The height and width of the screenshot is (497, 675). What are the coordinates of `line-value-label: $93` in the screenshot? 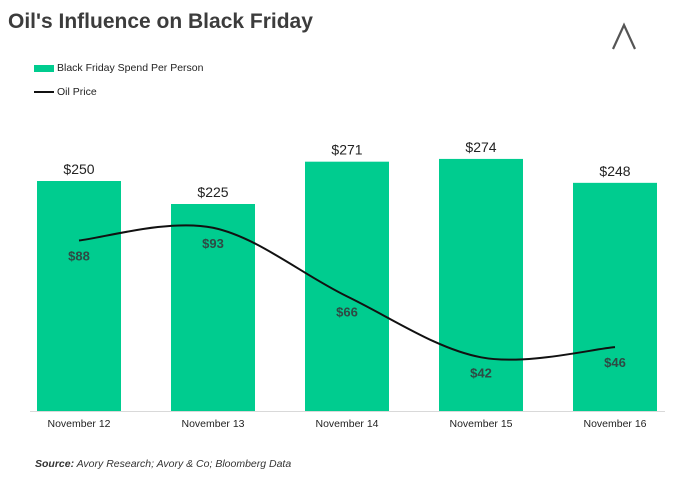 It's located at (213, 243).